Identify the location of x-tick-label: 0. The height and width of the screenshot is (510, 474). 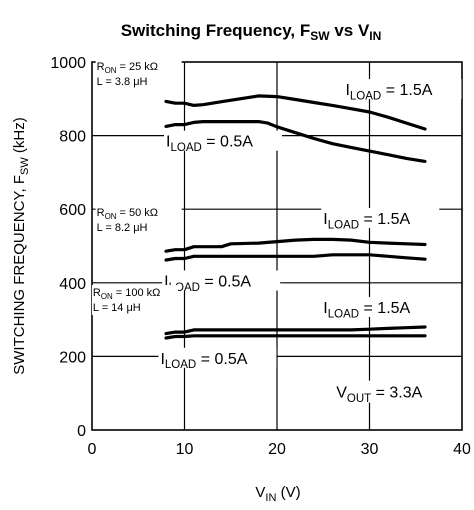
(92, 449).